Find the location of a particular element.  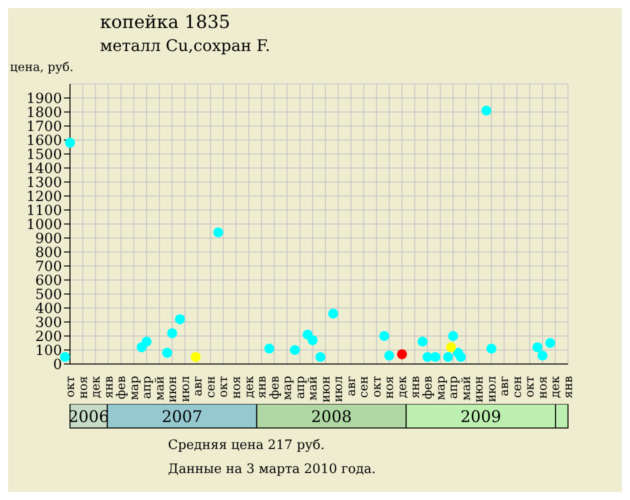

y-tick-label: 1600 is located at coordinates (44, 140).